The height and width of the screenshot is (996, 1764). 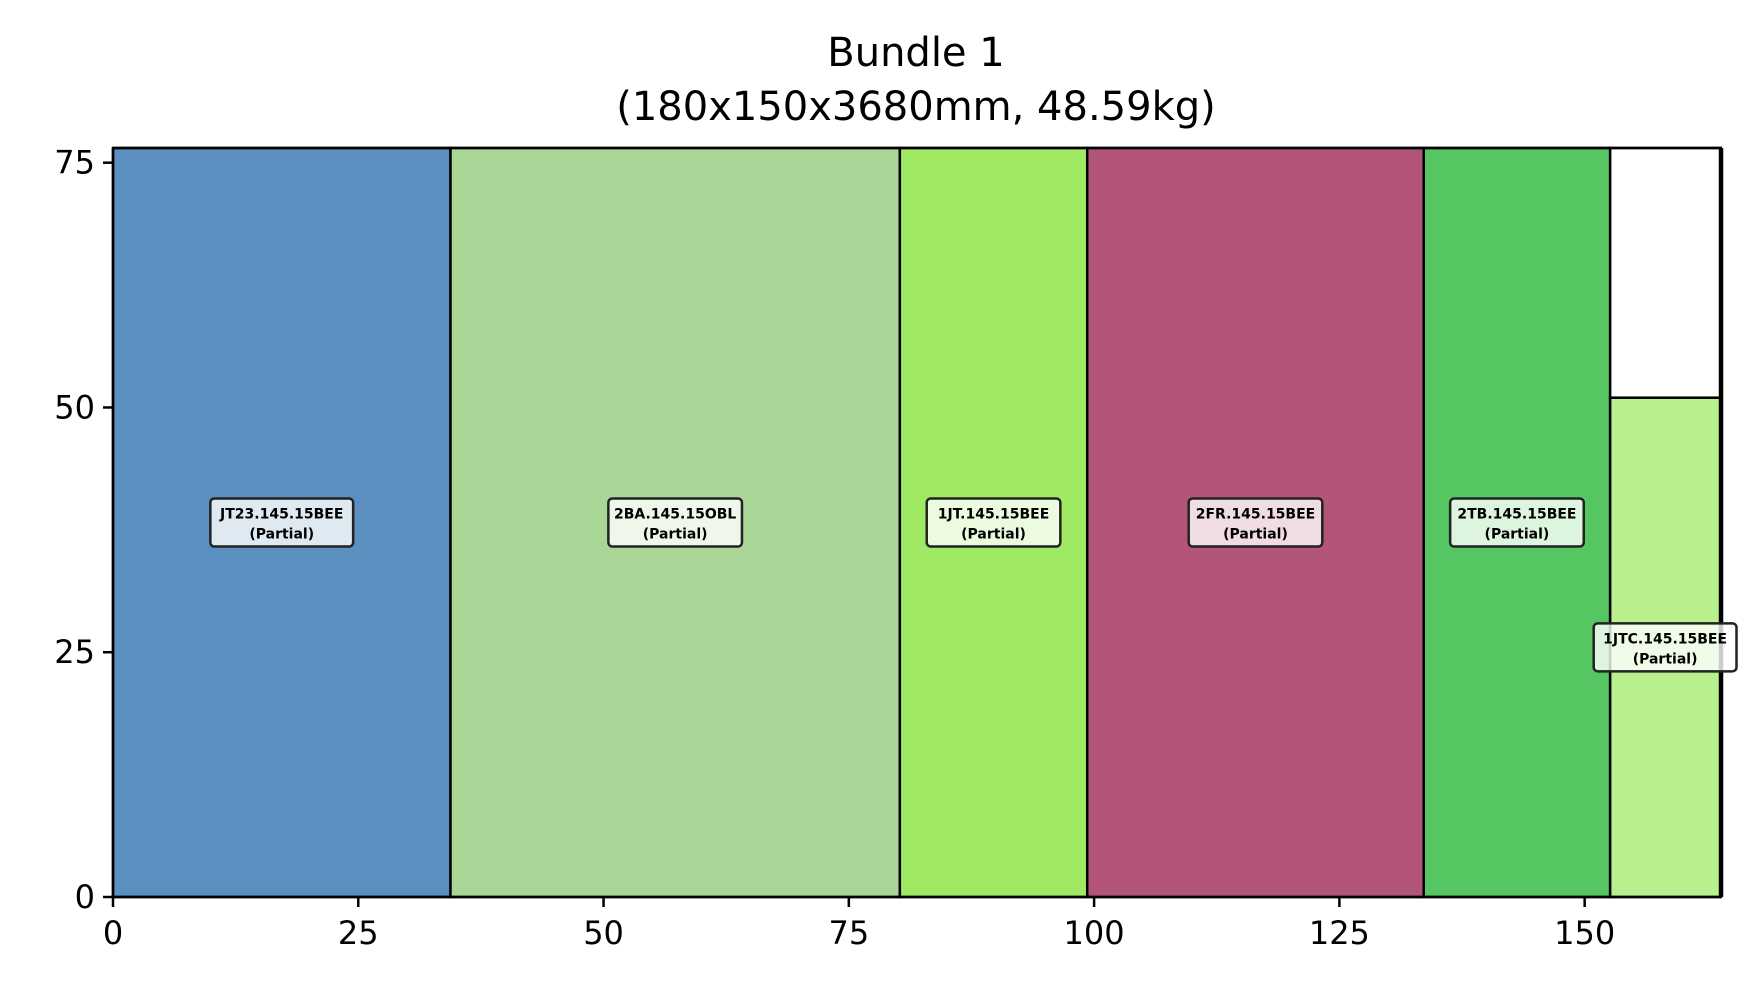 What do you see at coordinates (1339, 933) in the screenshot?
I see `x-tick-label-5: 125` at bounding box center [1339, 933].